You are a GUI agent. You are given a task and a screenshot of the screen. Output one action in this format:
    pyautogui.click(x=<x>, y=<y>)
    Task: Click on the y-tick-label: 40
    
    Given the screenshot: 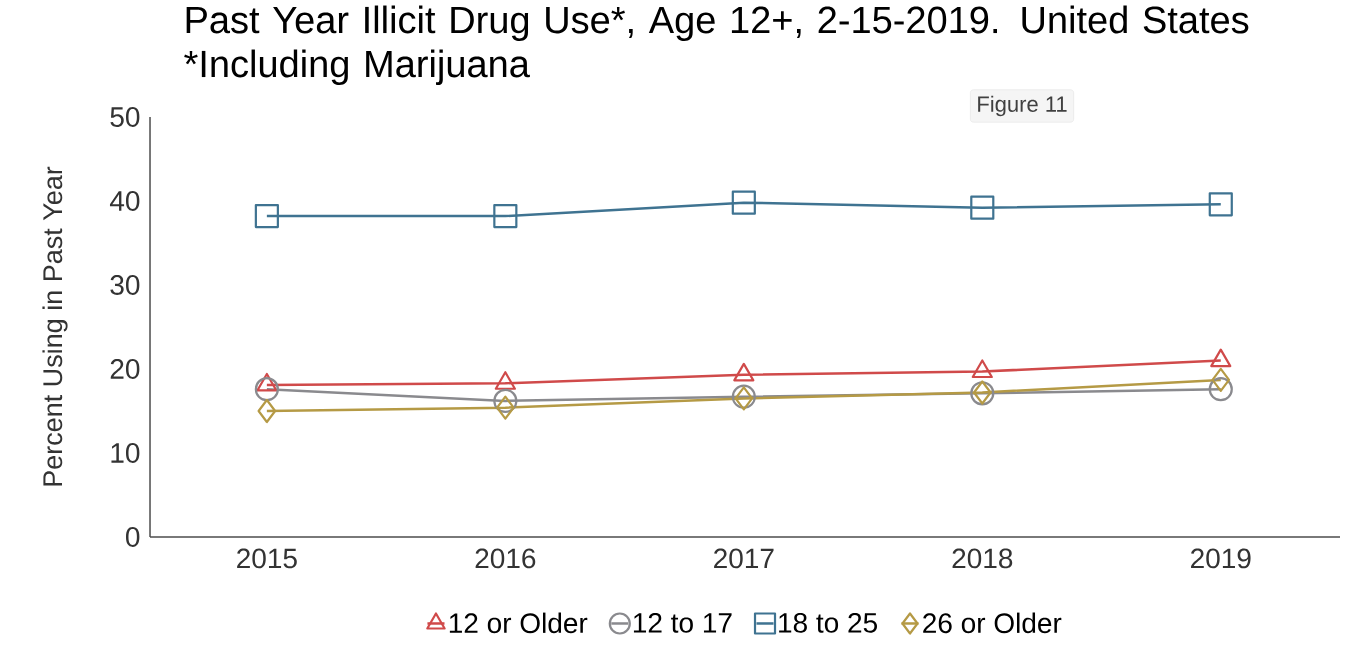 What is the action you would take?
    pyautogui.click(x=124, y=201)
    